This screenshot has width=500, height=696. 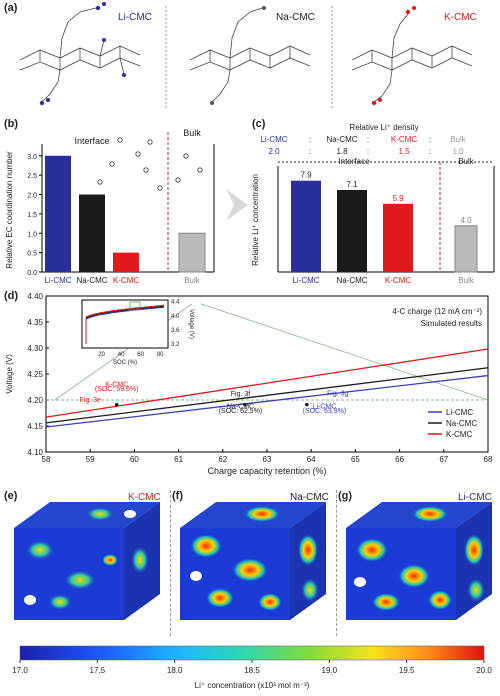 I want to click on y-tick-label: 3.0, so click(x=32, y=157).